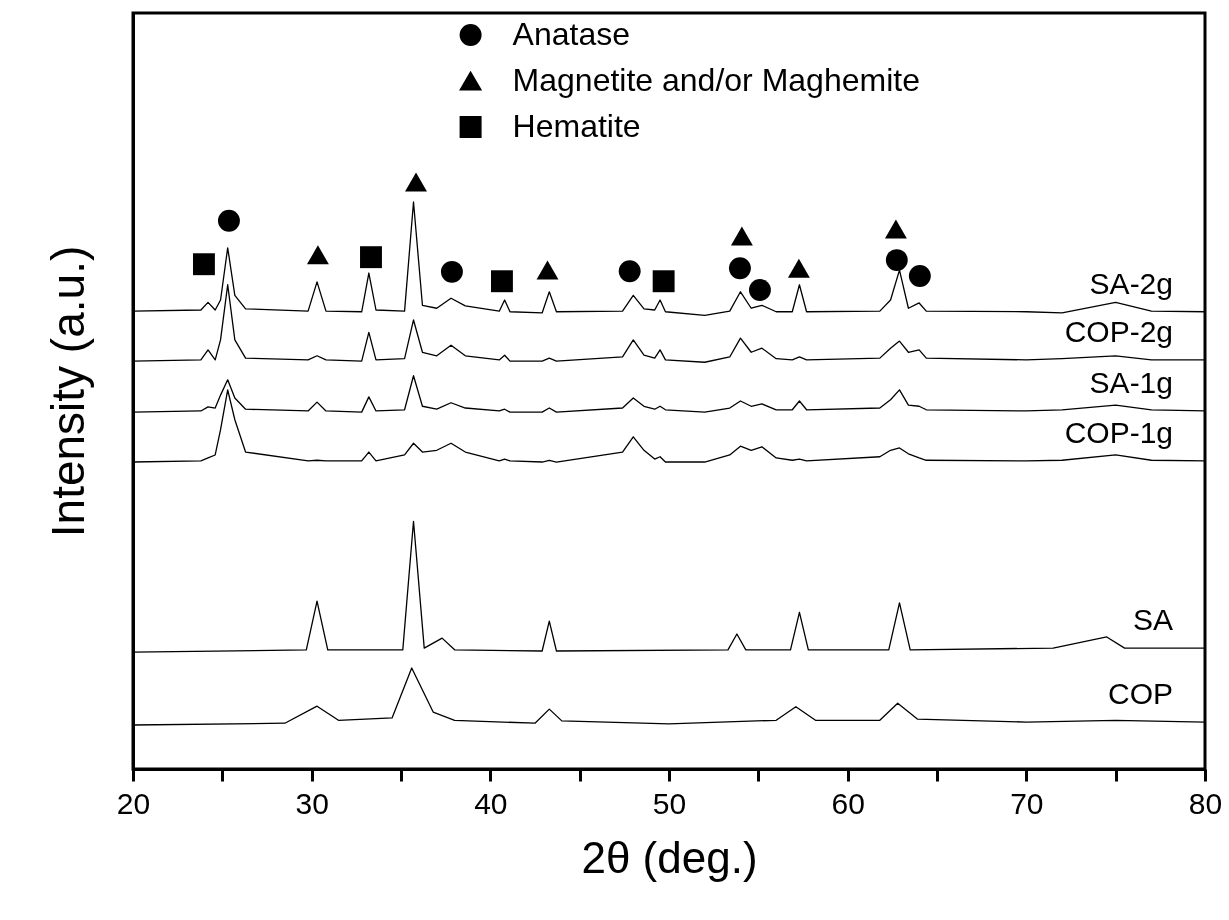  What do you see at coordinates (571, 34) in the screenshot?
I see `legend-label: Anatase` at bounding box center [571, 34].